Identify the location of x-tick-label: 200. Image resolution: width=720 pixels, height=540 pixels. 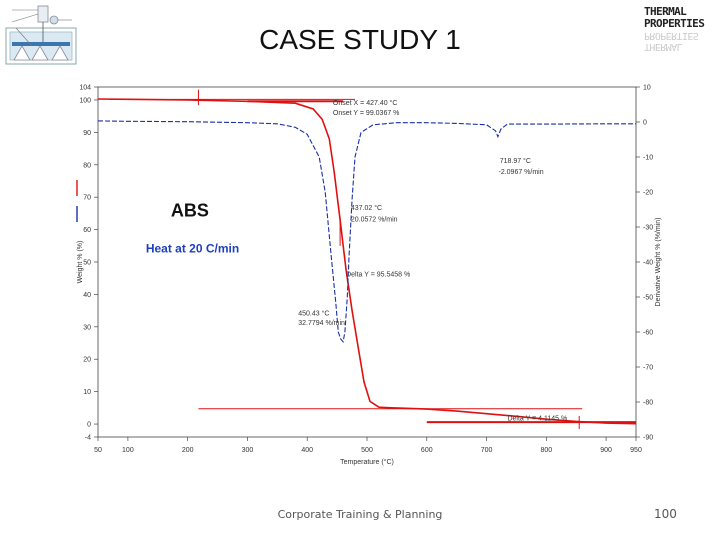
(188, 450).